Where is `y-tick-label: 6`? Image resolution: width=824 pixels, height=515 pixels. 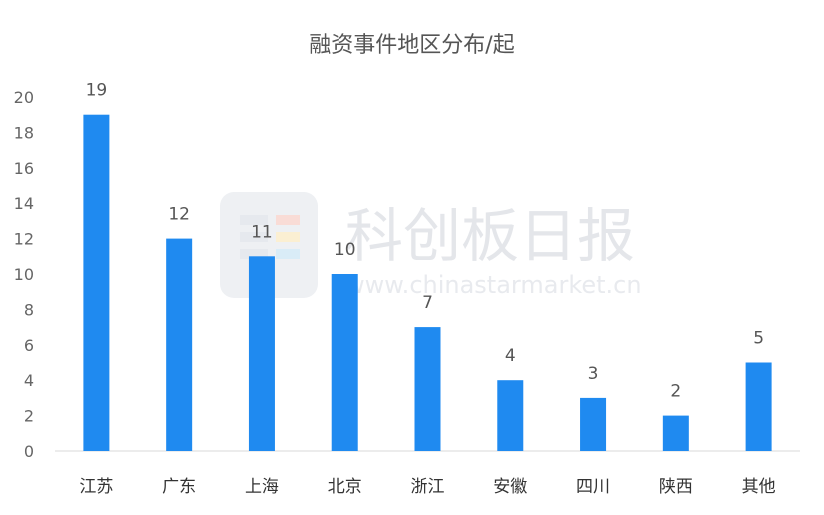 y-tick-label: 6 is located at coordinates (29, 345).